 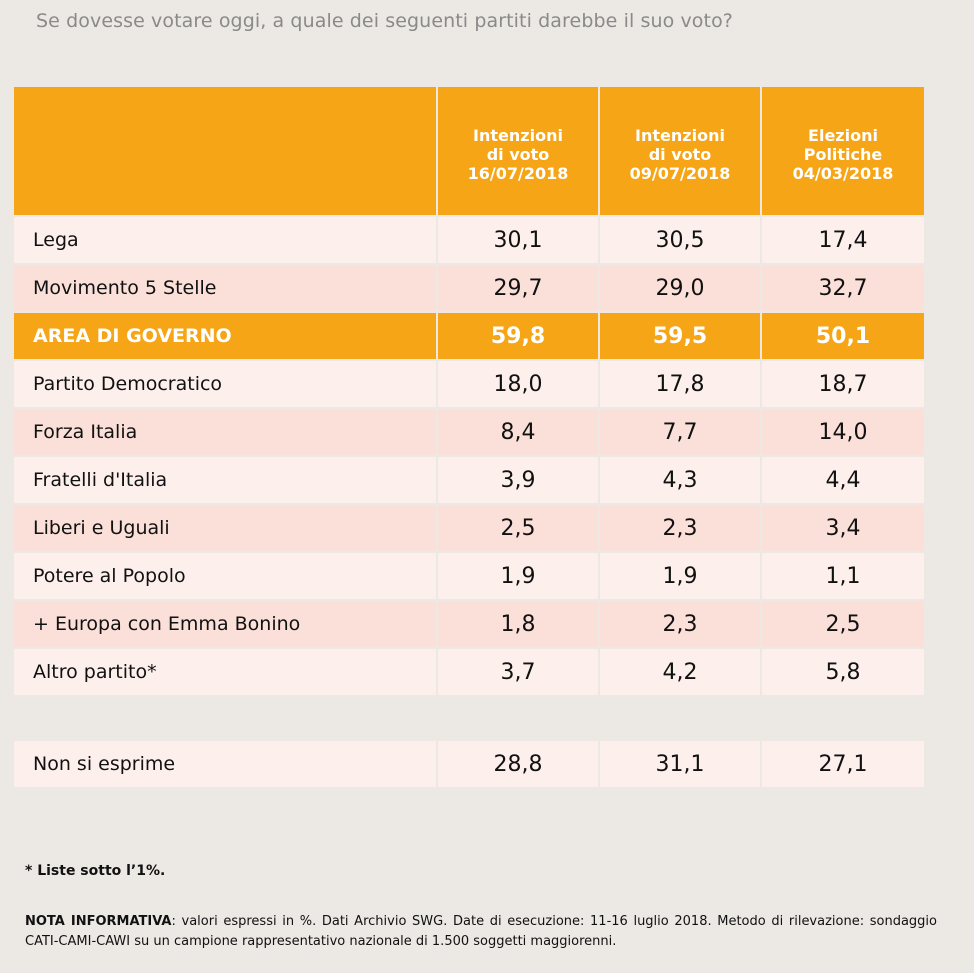 I want to click on header-col2-line1: Intenzioni, so click(x=680, y=135).